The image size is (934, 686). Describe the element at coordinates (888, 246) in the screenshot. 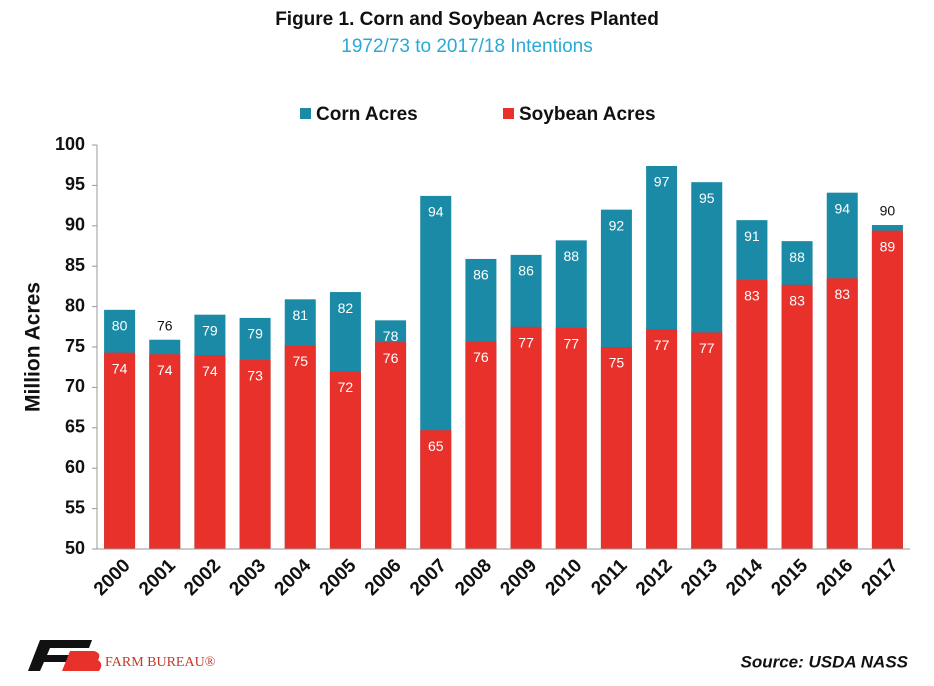

I see `data-label: 89` at that location.